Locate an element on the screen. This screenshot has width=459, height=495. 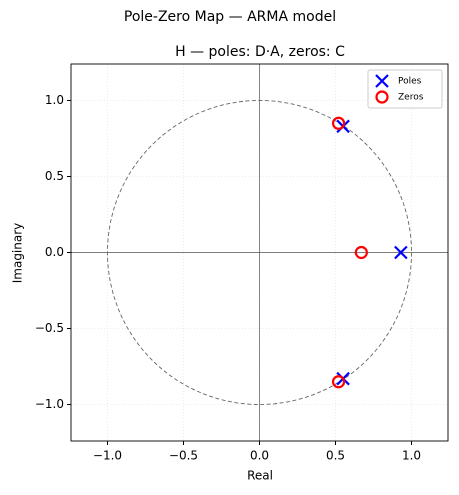
x-tick-label: 0.5 is located at coordinates (335, 456).